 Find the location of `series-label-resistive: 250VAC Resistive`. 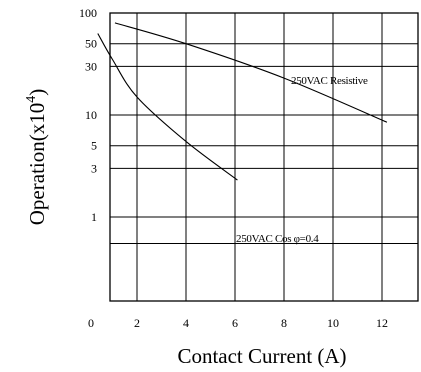

series-label-resistive: 250VAC Resistive is located at coordinates (329, 81).